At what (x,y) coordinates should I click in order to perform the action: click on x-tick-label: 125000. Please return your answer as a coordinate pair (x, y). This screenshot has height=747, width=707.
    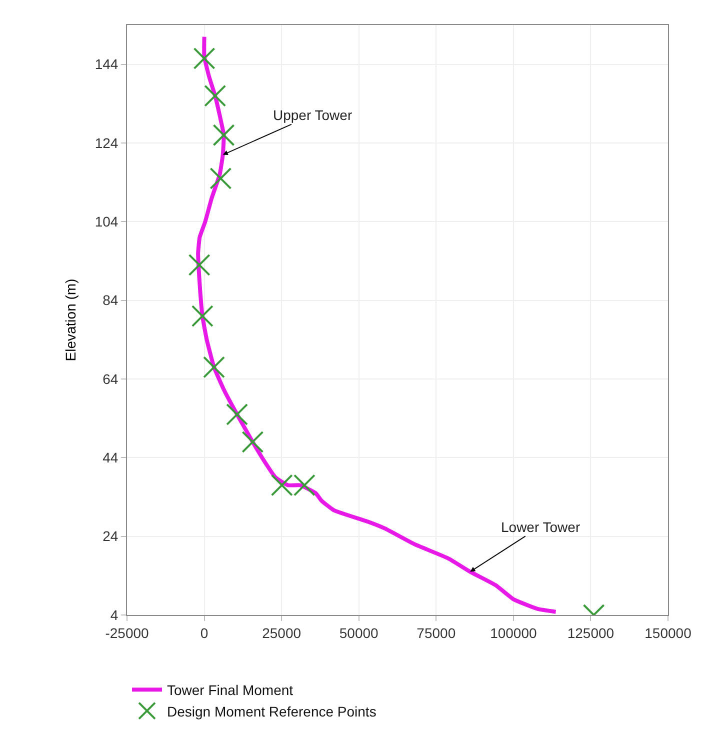
    Looking at the image, I should click on (590, 632).